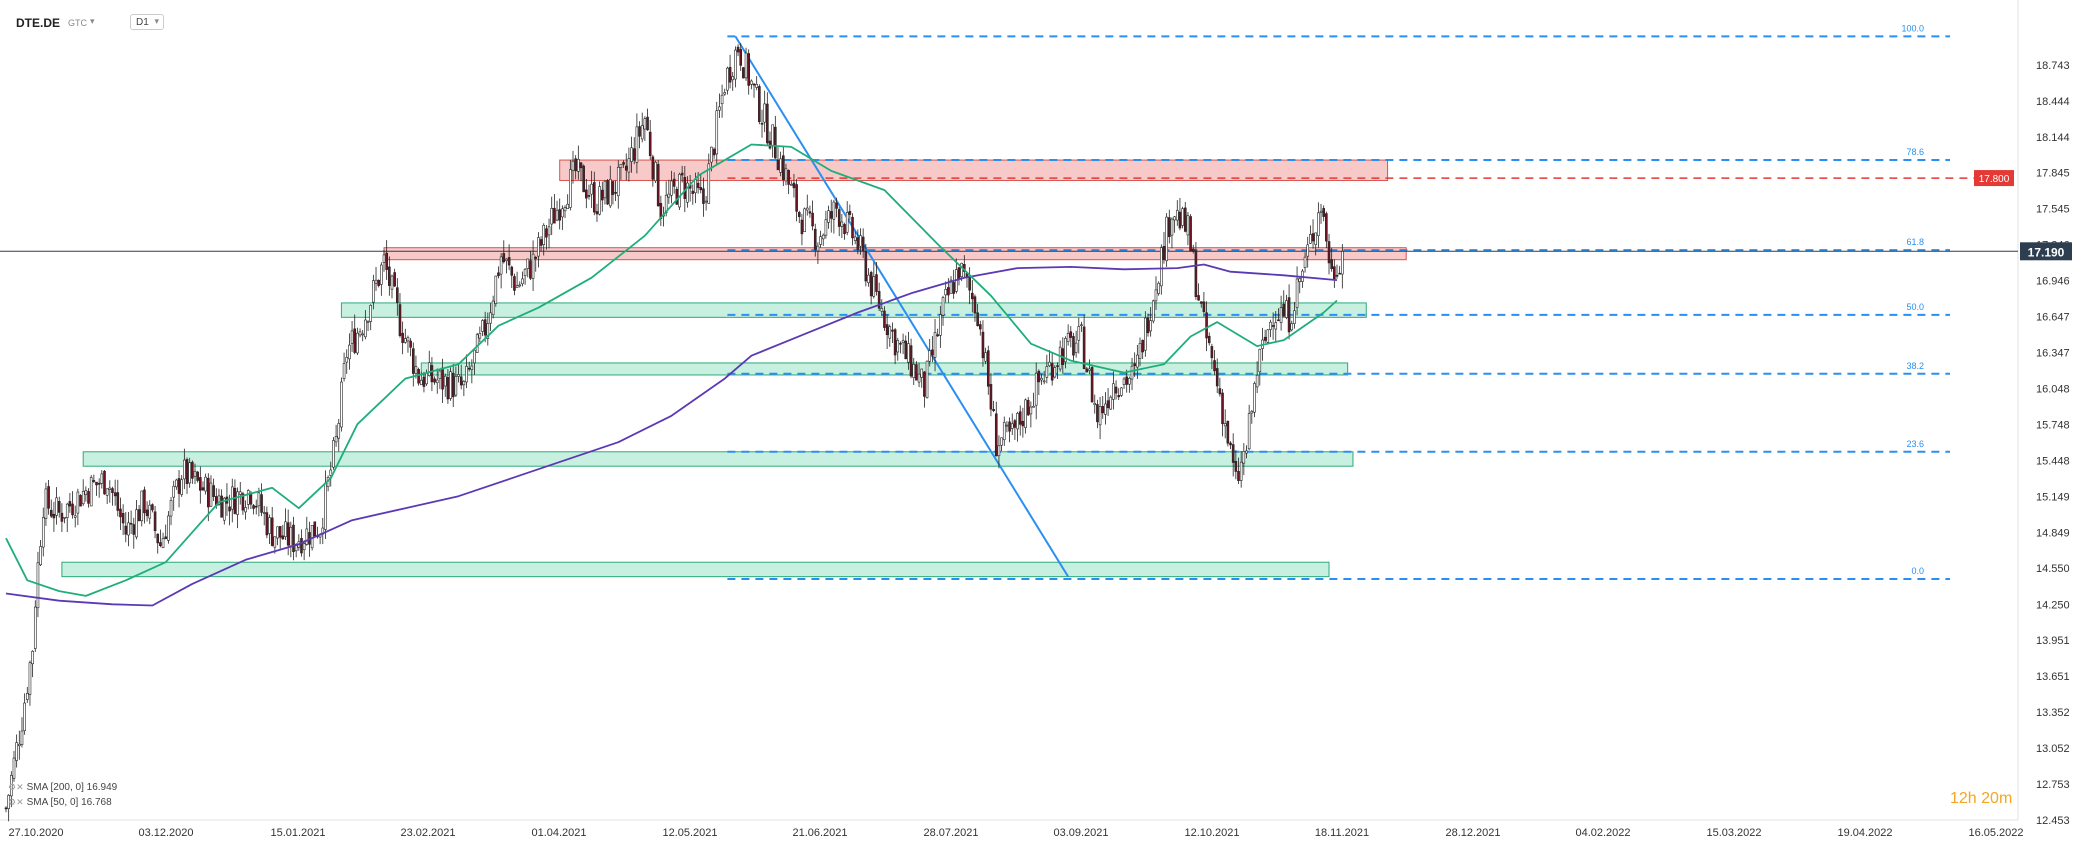  I want to click on x-tick-label: 16.05.2022, so click(1995, 833).